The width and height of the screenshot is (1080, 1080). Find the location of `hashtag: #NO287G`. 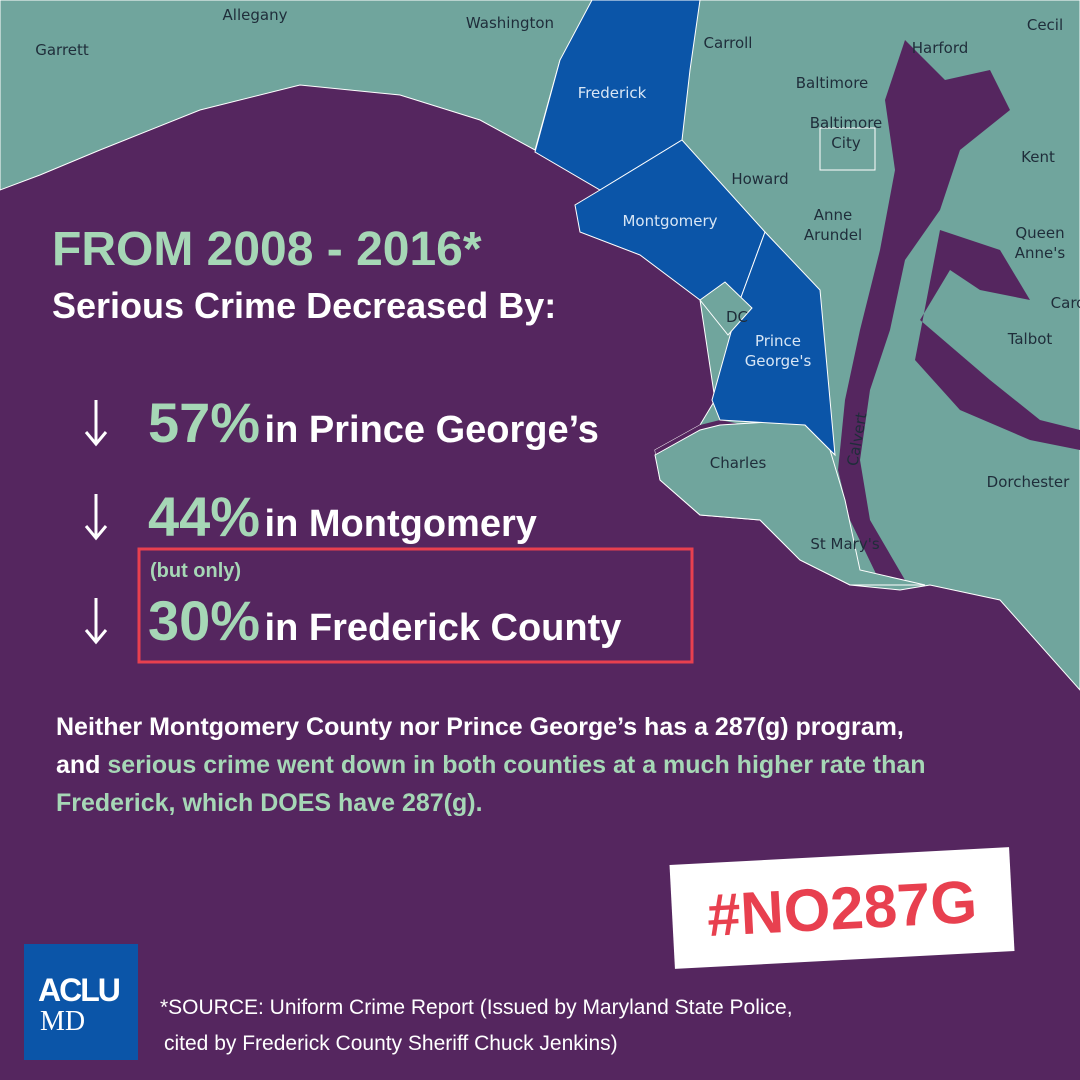

hashtag: #NO287G is located at coordinates (842, 908).